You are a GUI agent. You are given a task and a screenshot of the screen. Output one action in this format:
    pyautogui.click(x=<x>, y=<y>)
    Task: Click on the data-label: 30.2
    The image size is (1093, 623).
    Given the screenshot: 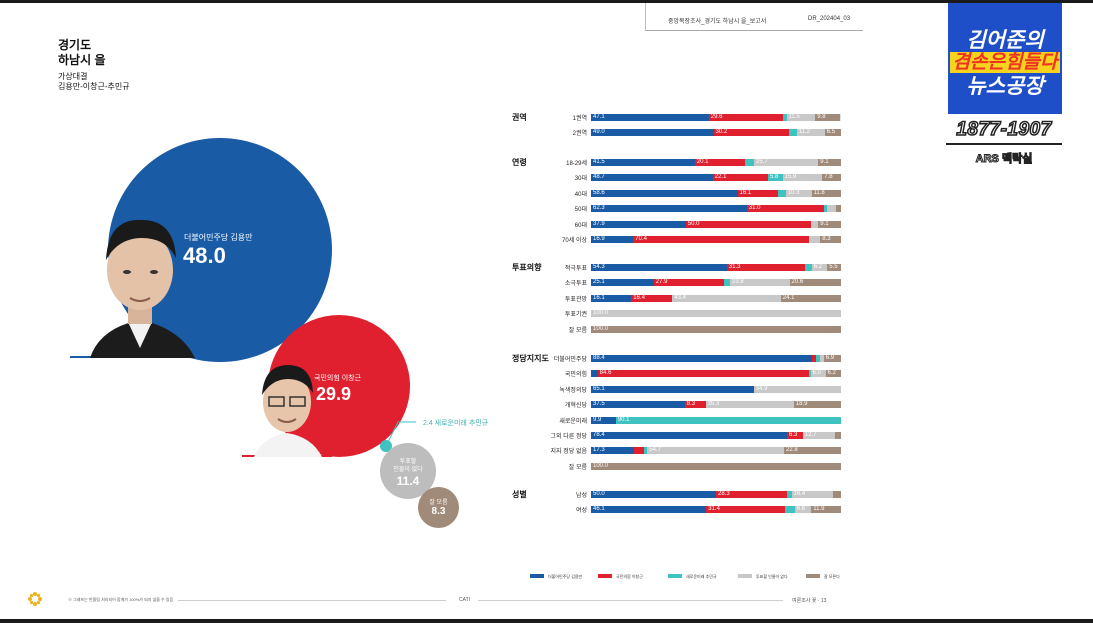 What is the action you would take?
    pyautogui.click(x=721, y=132)
    